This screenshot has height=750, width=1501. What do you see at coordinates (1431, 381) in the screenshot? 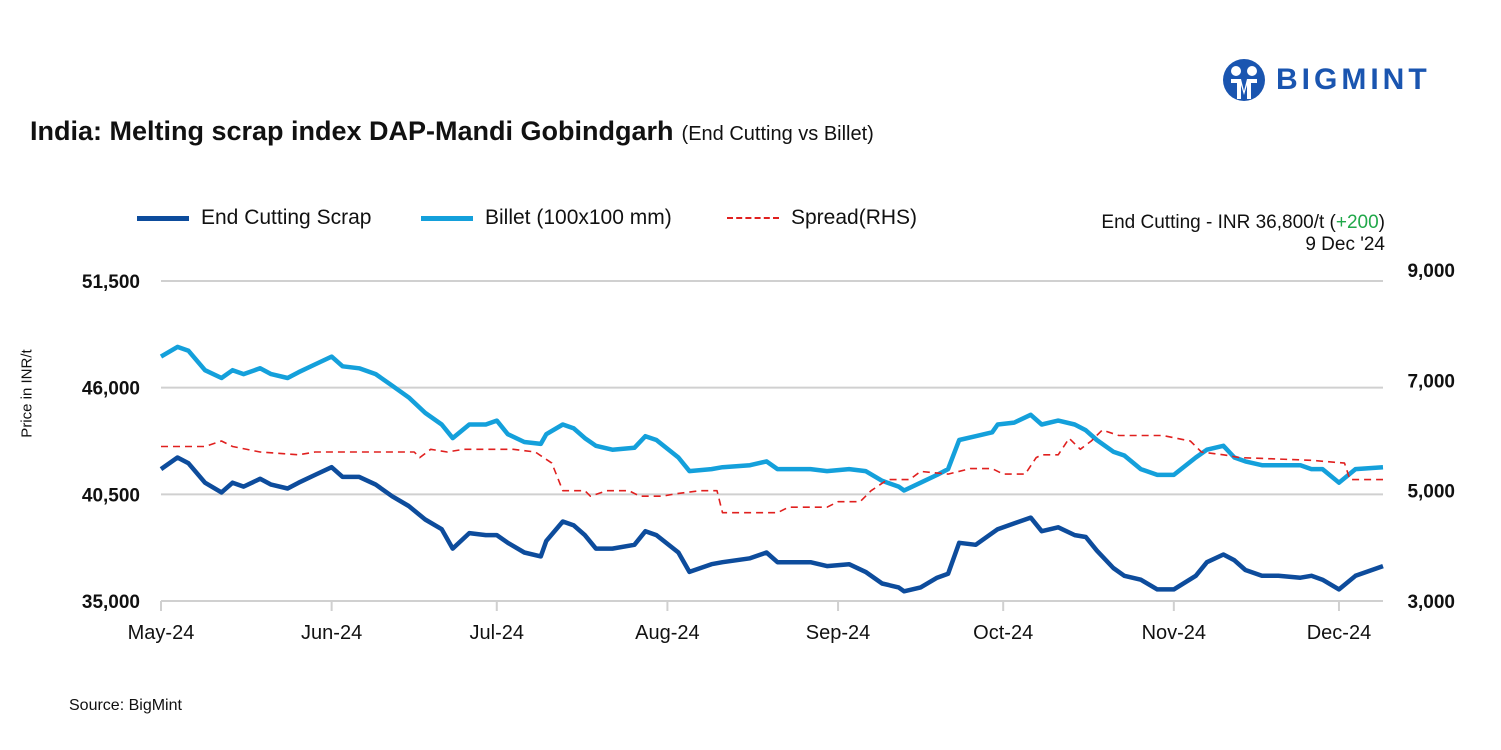
I see `y2-tick-label: 7,000` at bounding box center [1431, 381].